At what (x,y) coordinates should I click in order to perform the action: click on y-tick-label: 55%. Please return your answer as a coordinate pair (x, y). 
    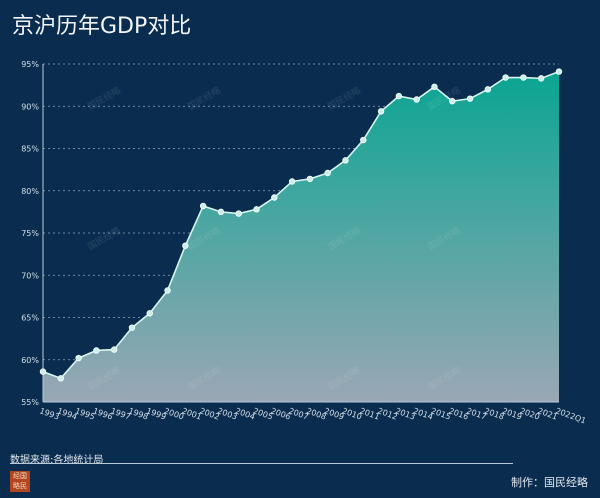
    Looking at the image, I should click on (30, 402).